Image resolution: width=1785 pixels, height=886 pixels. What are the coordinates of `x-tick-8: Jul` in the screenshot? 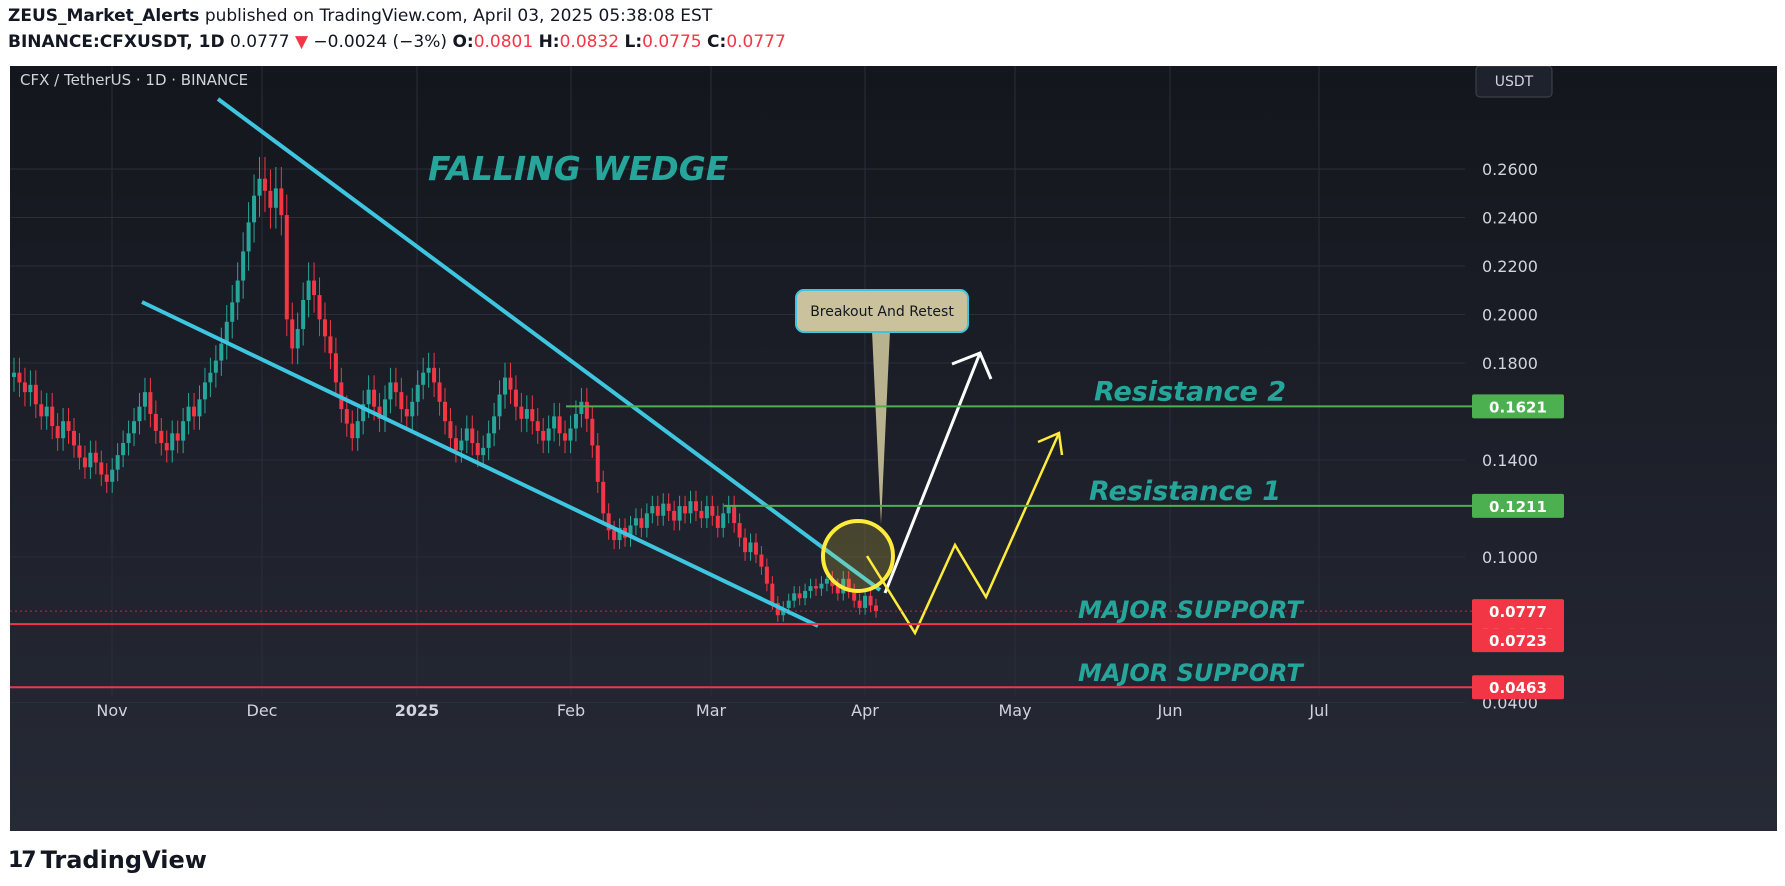 It's located at (1318, 710).